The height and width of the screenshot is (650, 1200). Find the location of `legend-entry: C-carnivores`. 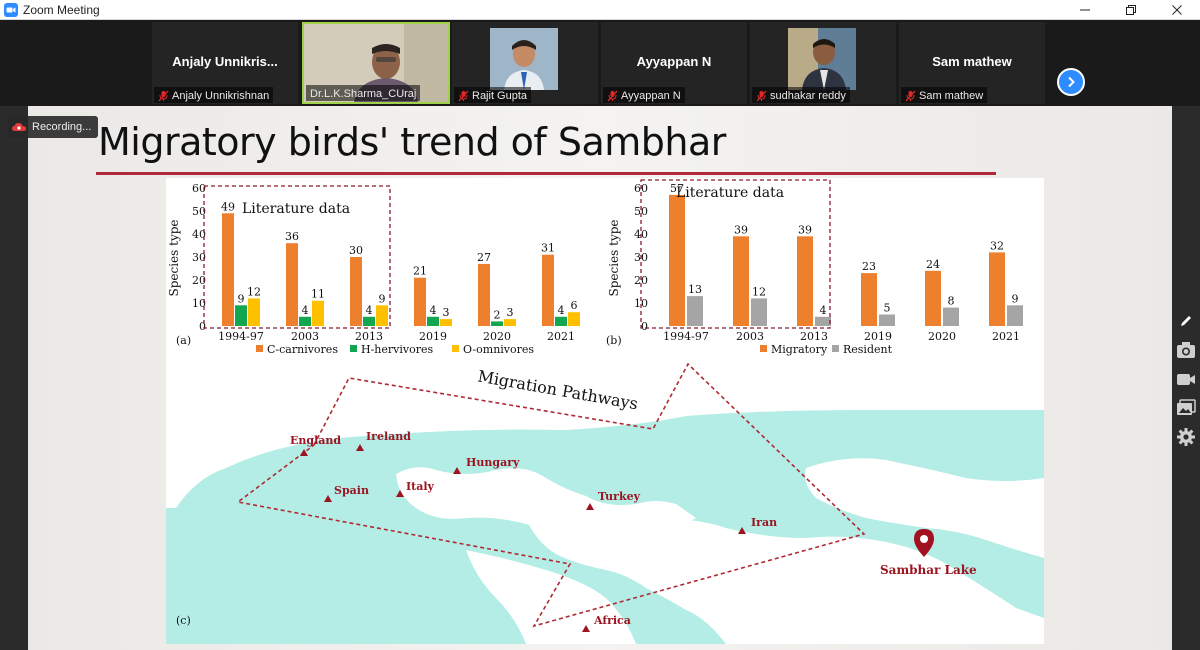

legend-entry: C-carnivores is located at coordinates (302, 349).